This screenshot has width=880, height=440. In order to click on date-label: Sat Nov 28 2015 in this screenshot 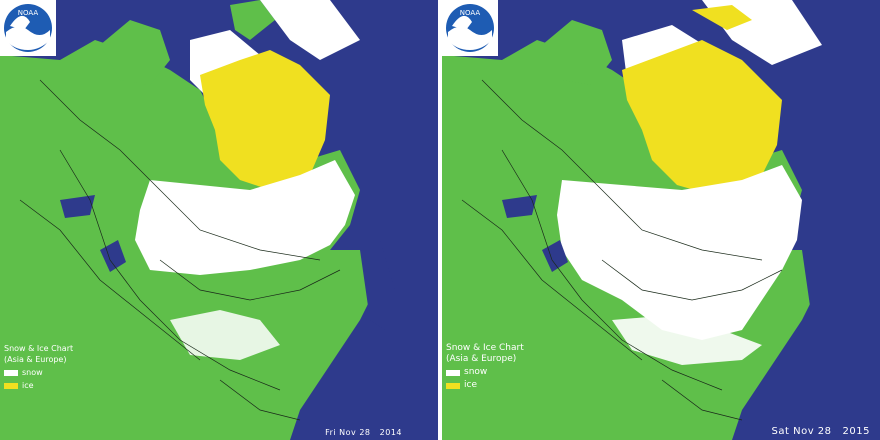, I will do `click(820, 431)`.